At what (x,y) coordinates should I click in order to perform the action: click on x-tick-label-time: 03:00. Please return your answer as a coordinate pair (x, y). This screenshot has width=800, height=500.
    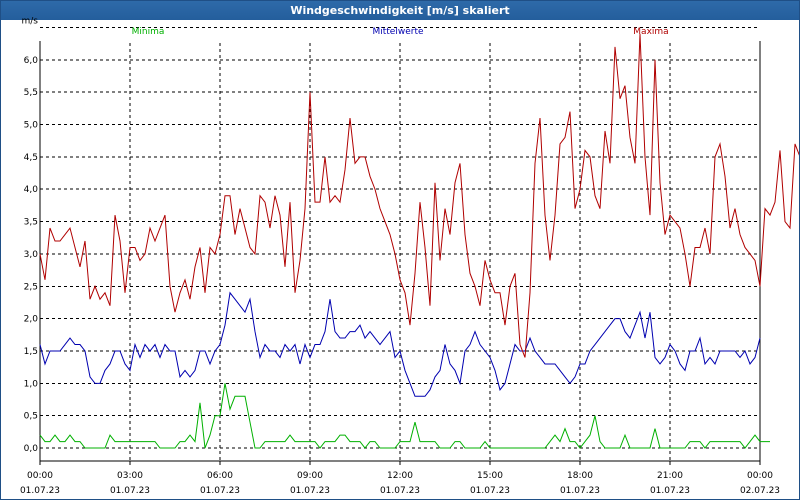
    Looking at the image, I should click on (130, 476).